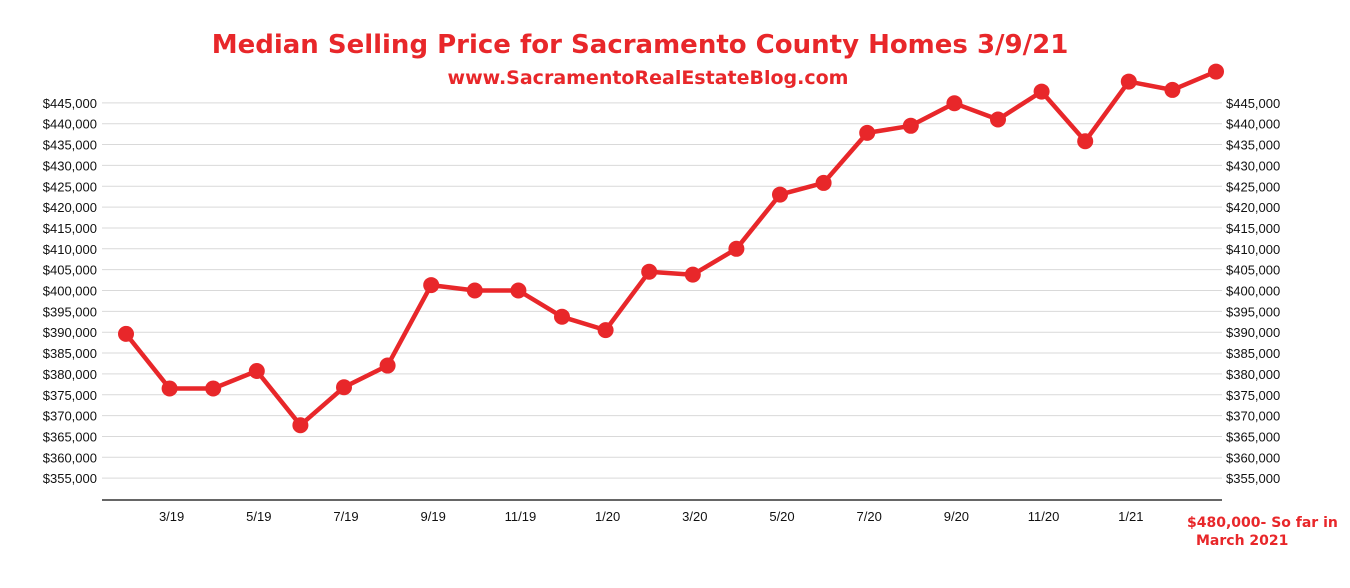 The height and width of the screenshot is (588, 1350). Describe the element at coordinates (70, 457) in the screenshot. I see `y-tick-label-left: $360,000` at that location.